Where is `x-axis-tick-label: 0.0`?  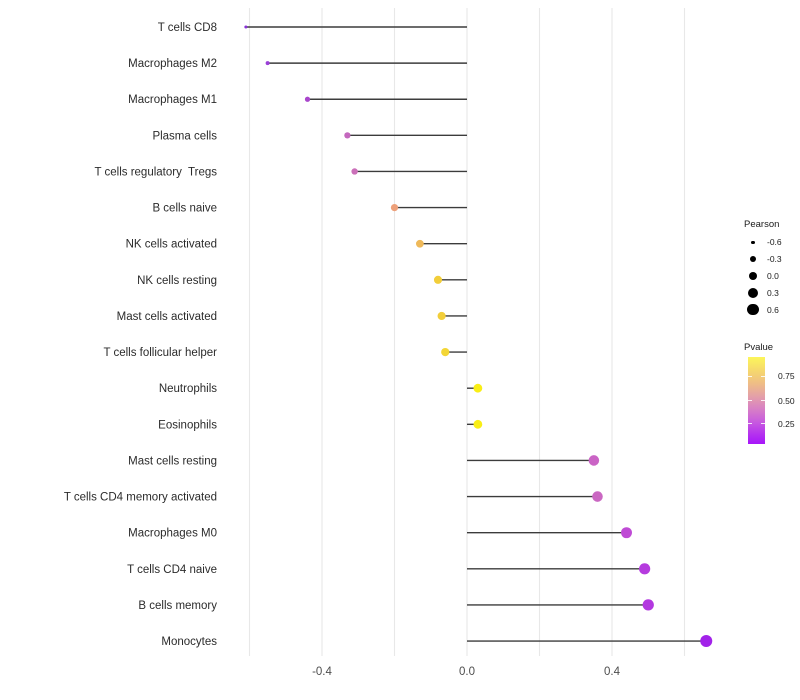 x-axis-tick-label: 0.0 is located at coordinates (467, 672).